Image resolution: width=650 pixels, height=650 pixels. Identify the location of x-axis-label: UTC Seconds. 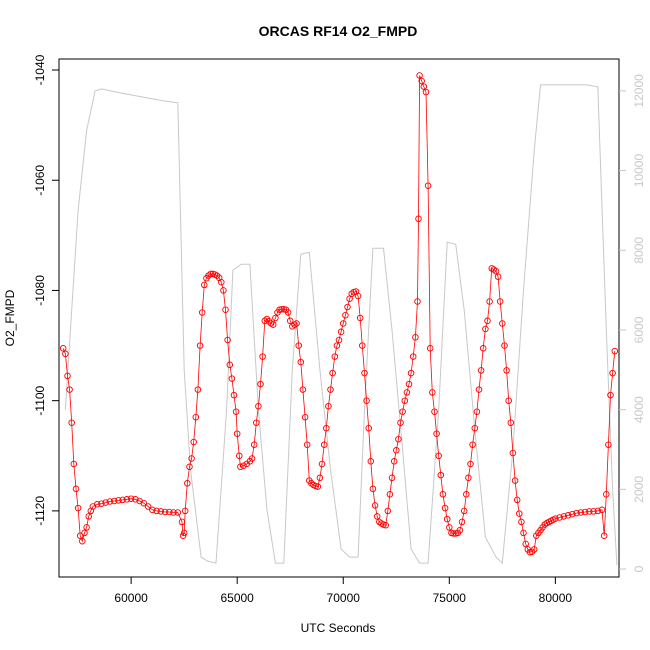
(338, 628).